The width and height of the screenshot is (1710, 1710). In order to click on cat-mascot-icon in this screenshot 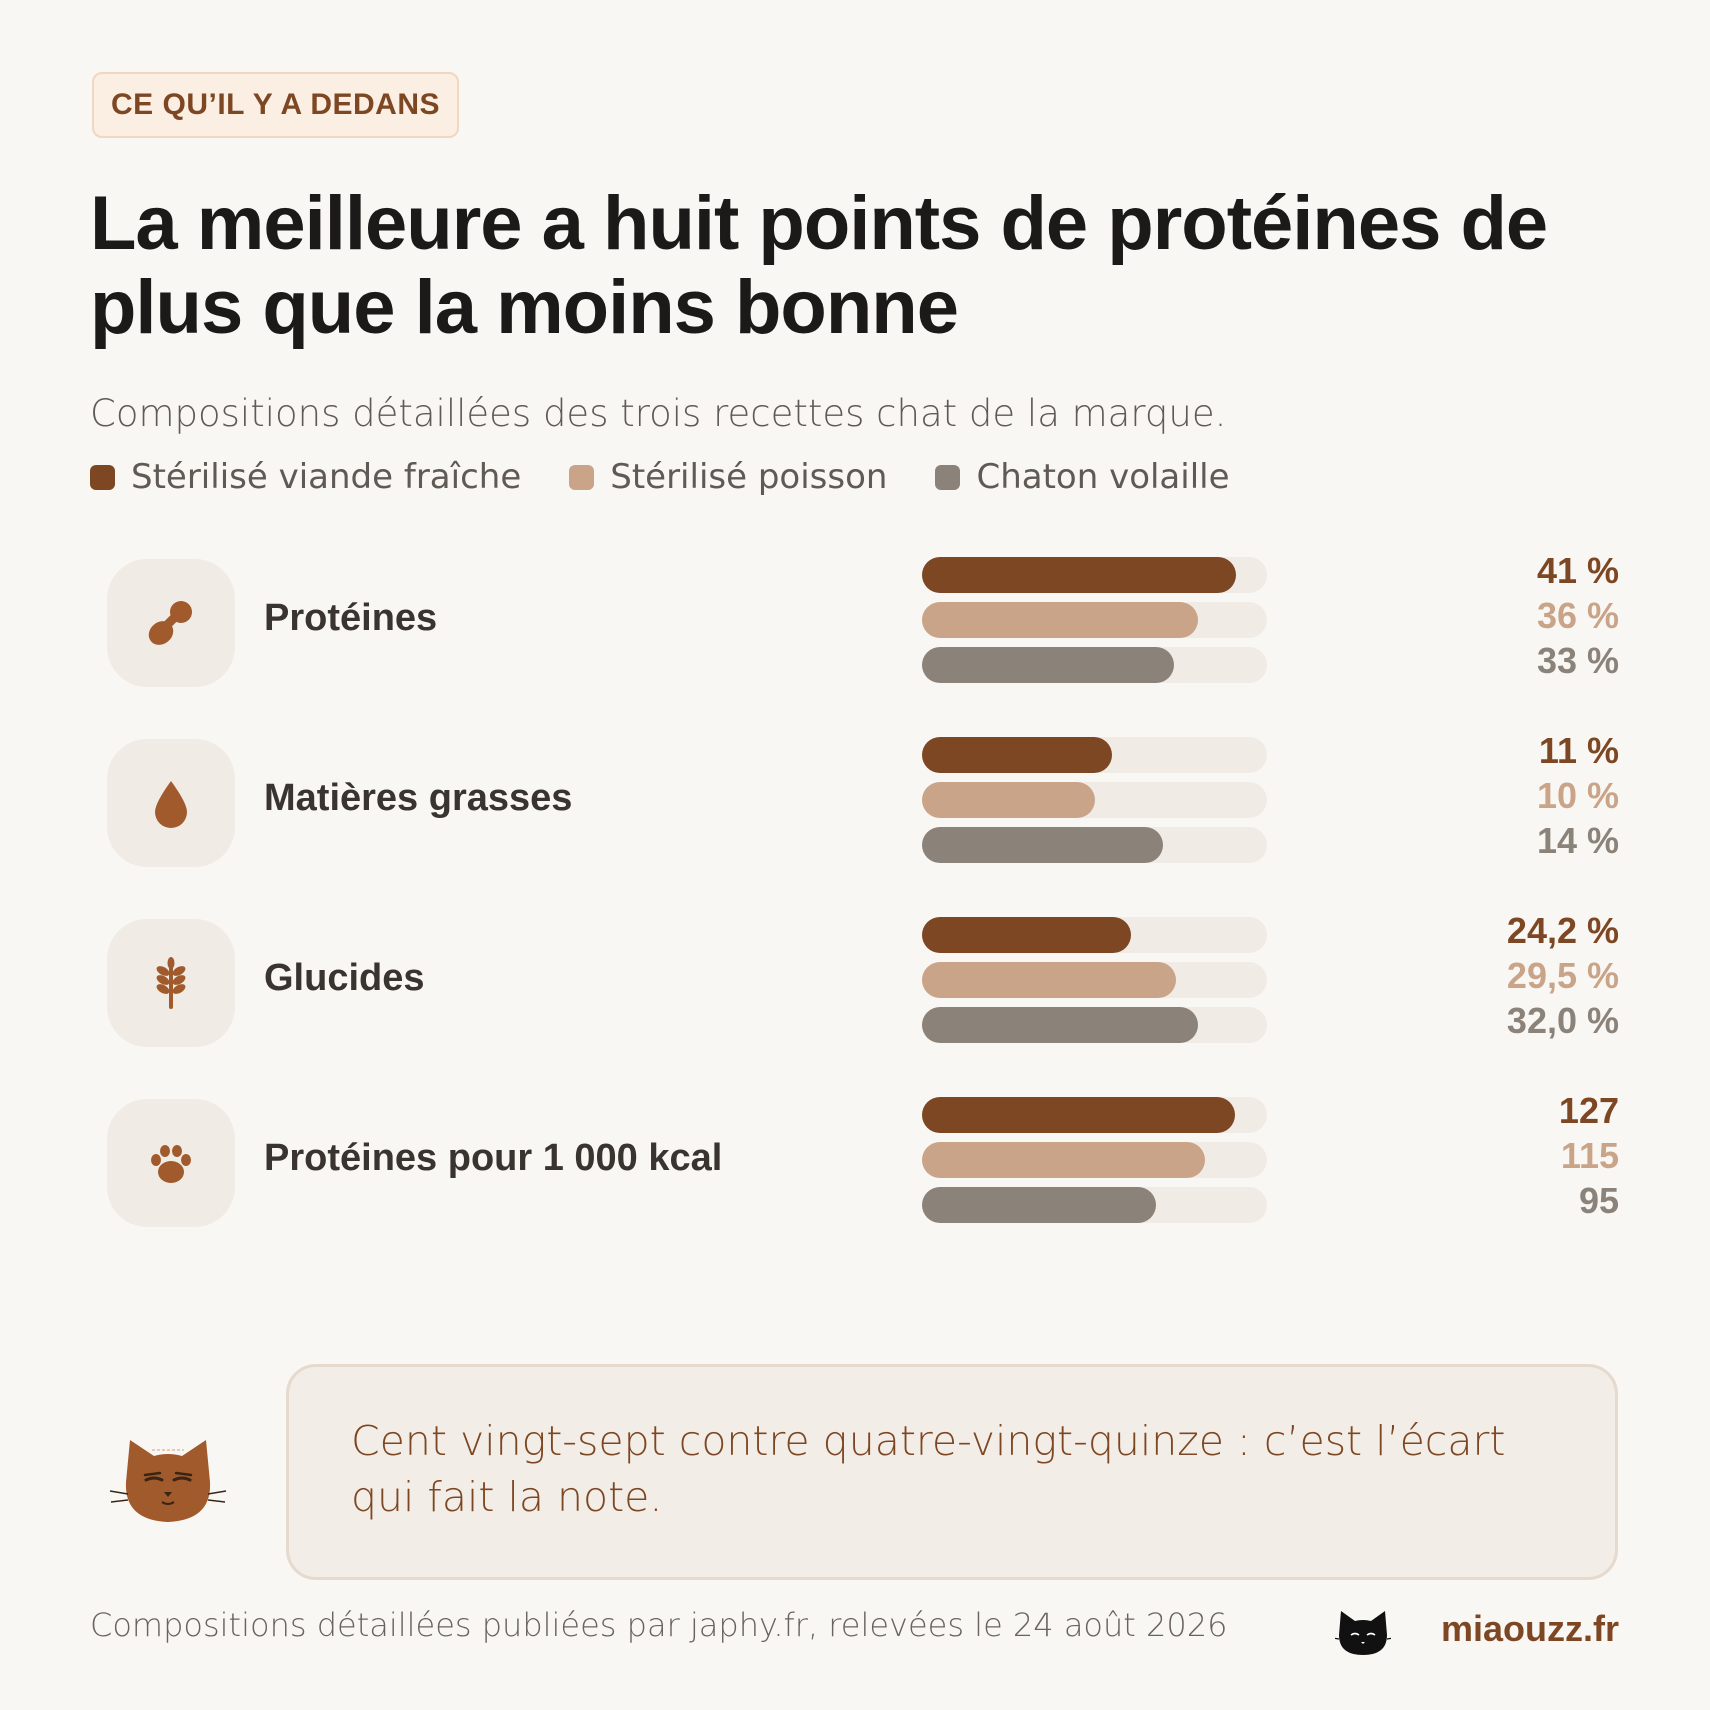, I will do `click(168, 1480)`.